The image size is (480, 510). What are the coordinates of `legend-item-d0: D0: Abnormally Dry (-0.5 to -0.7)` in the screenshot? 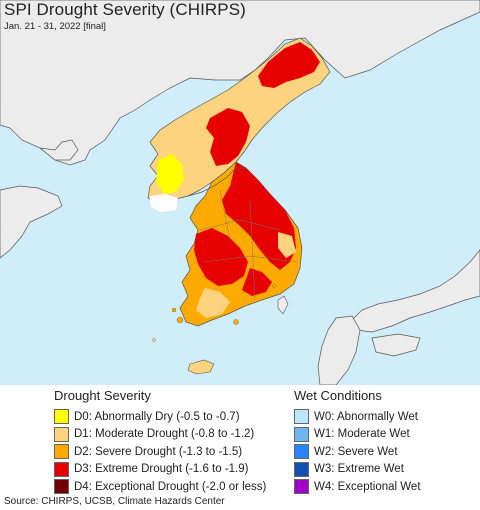 It's located at (160, 417).